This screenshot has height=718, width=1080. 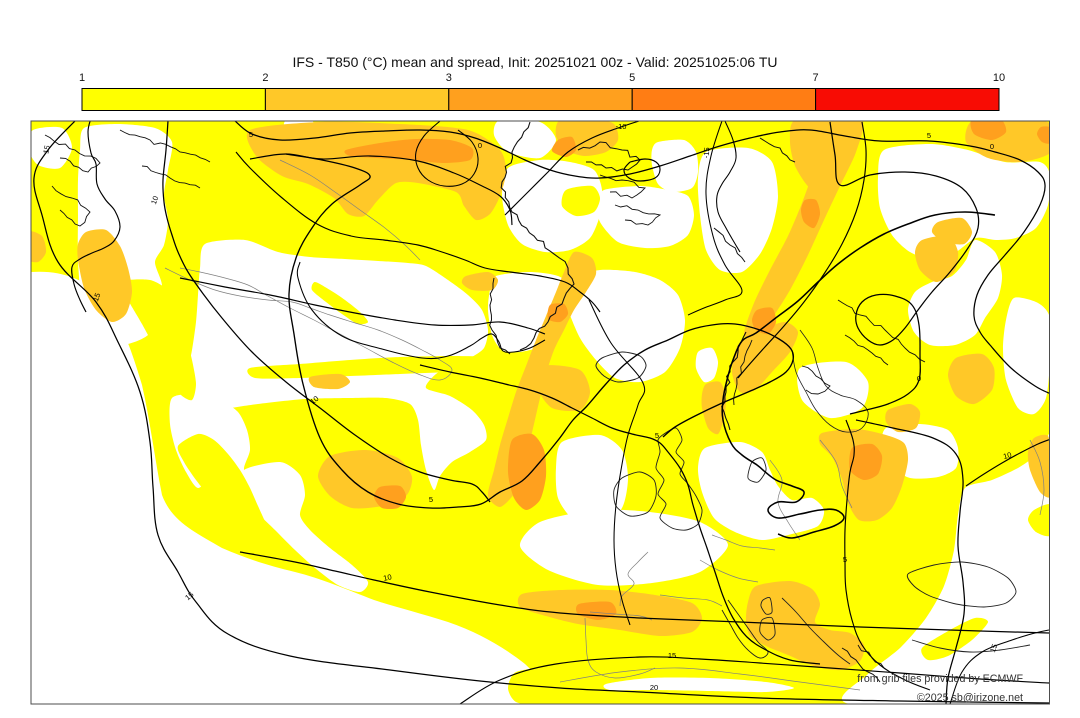 What do you see at coordinates (940, 679) in the screenshot?
I see `svg-text:from grib files provided by EC: from grib files provided by ECMWF` at bounding box center [940, 679].